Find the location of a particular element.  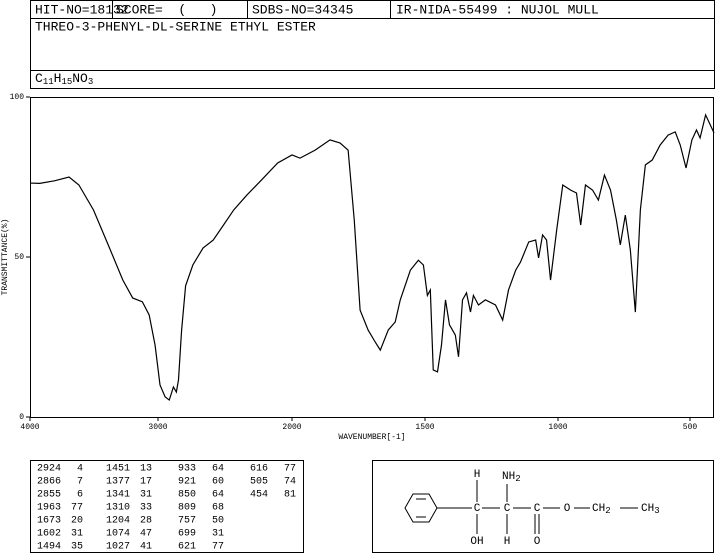

peak-transmittance: 33 is located at coordinates (146, 508).